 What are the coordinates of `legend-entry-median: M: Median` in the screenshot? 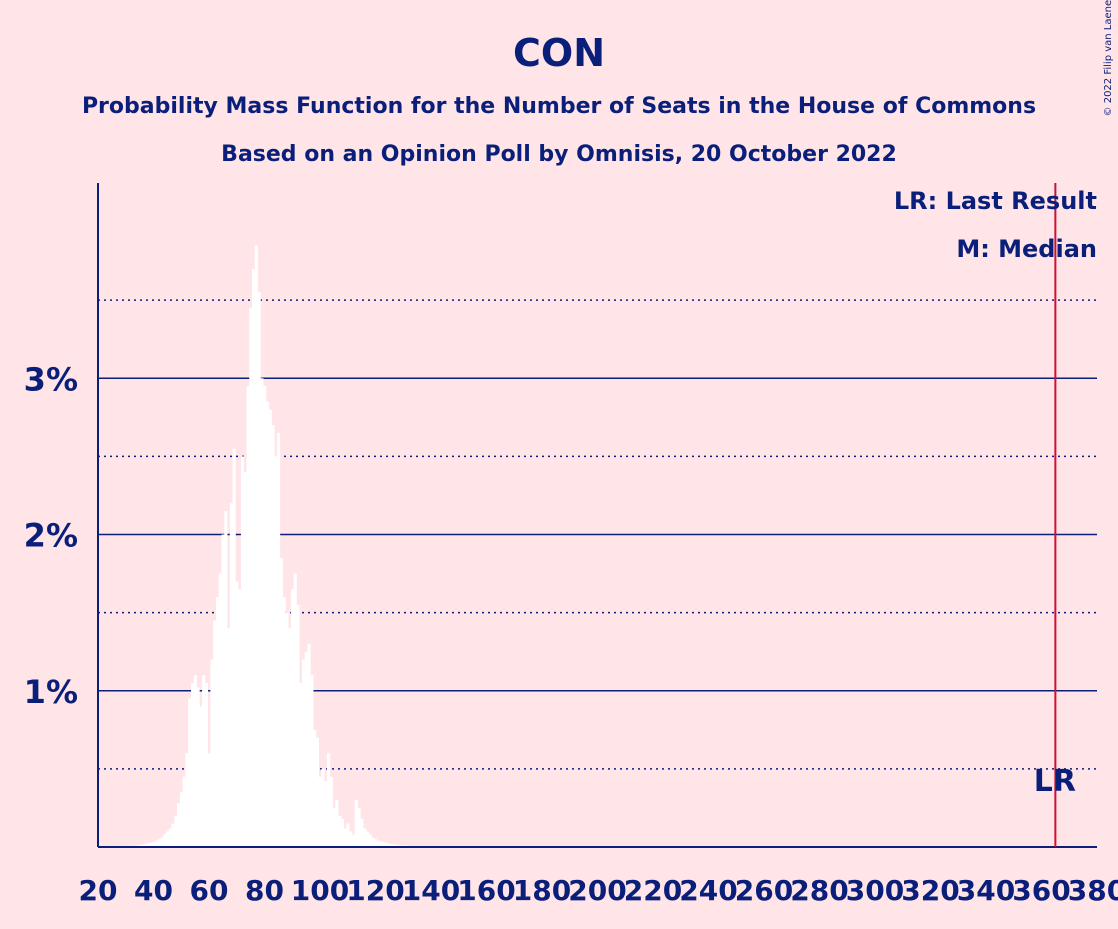 It's located at (1026, 249).